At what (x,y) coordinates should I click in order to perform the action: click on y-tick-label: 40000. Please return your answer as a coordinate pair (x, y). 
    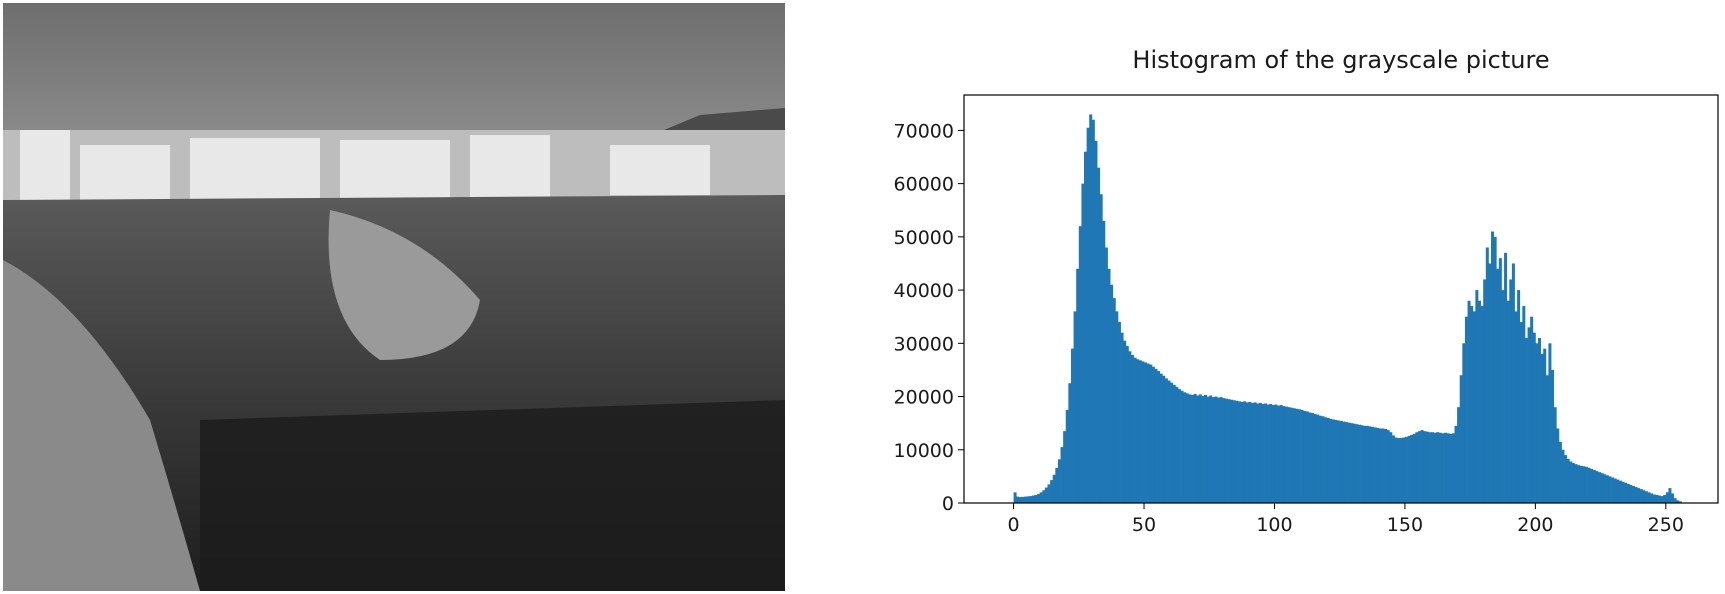
    Looking at the image, I should click on (924, 291).